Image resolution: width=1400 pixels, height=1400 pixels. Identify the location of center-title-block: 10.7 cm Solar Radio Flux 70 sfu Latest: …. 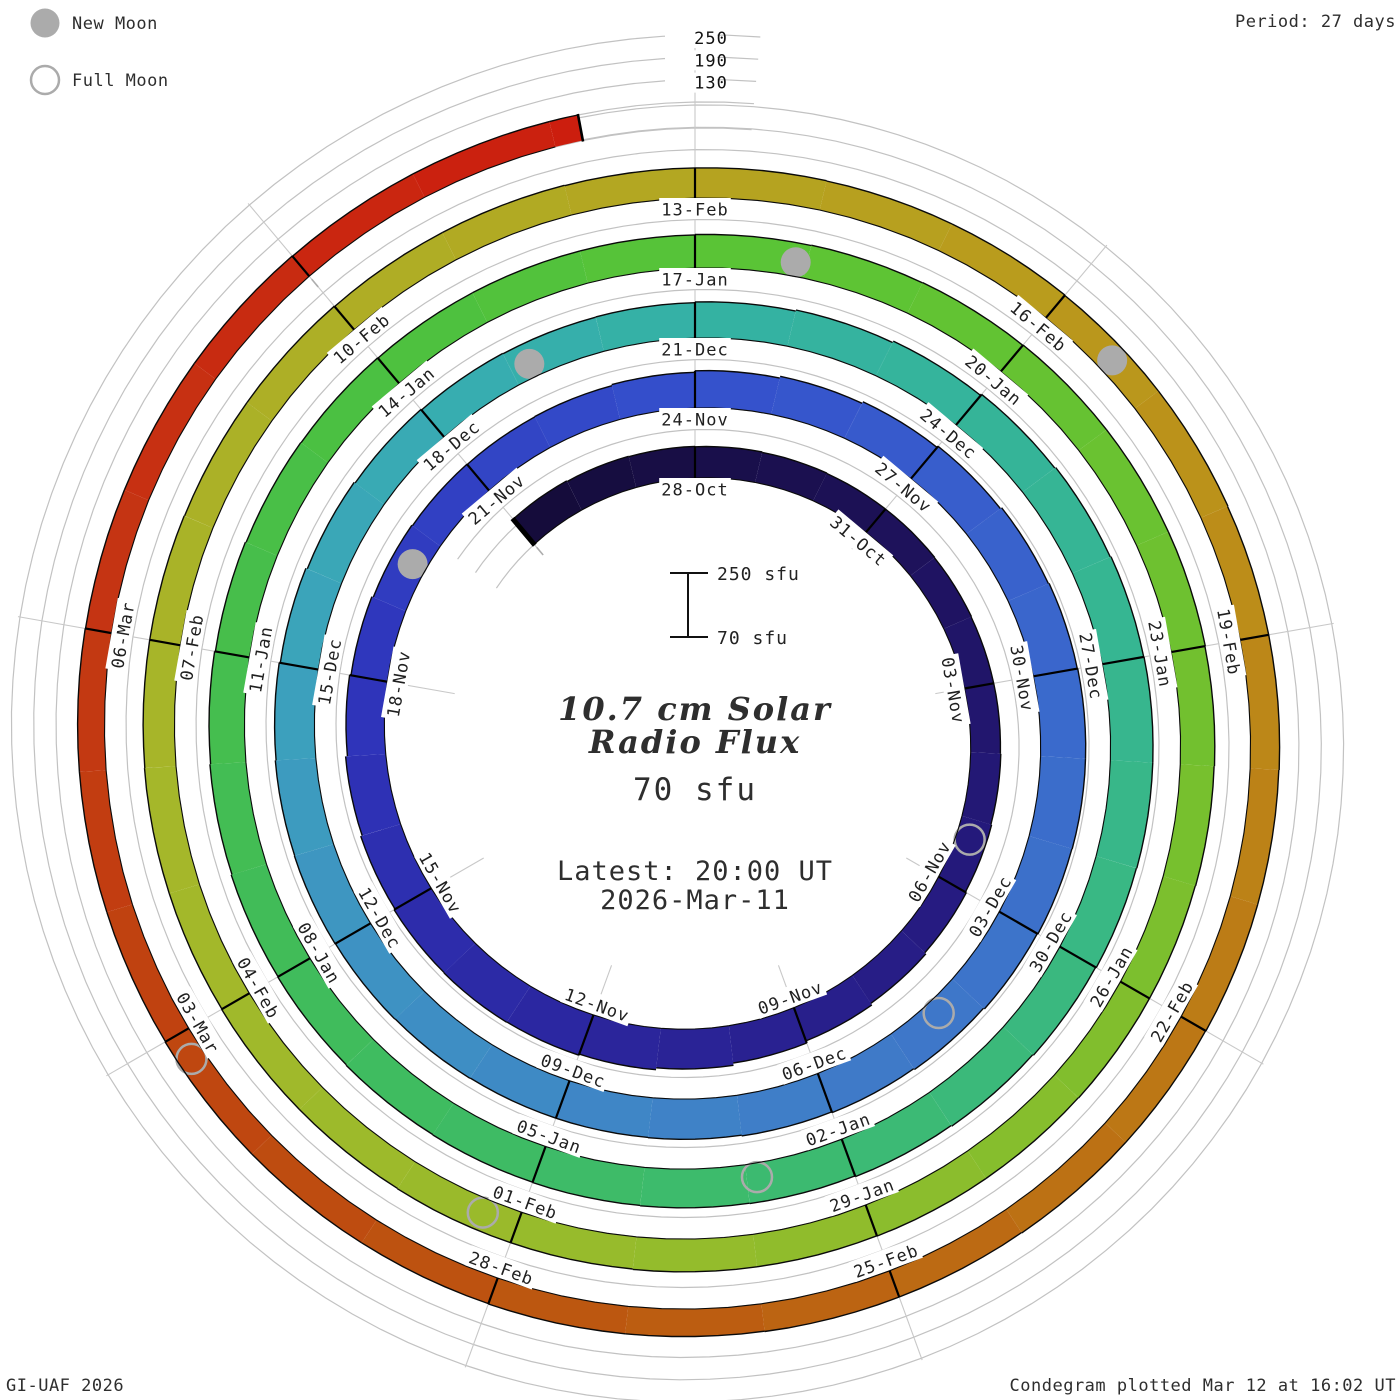
(694, 803).